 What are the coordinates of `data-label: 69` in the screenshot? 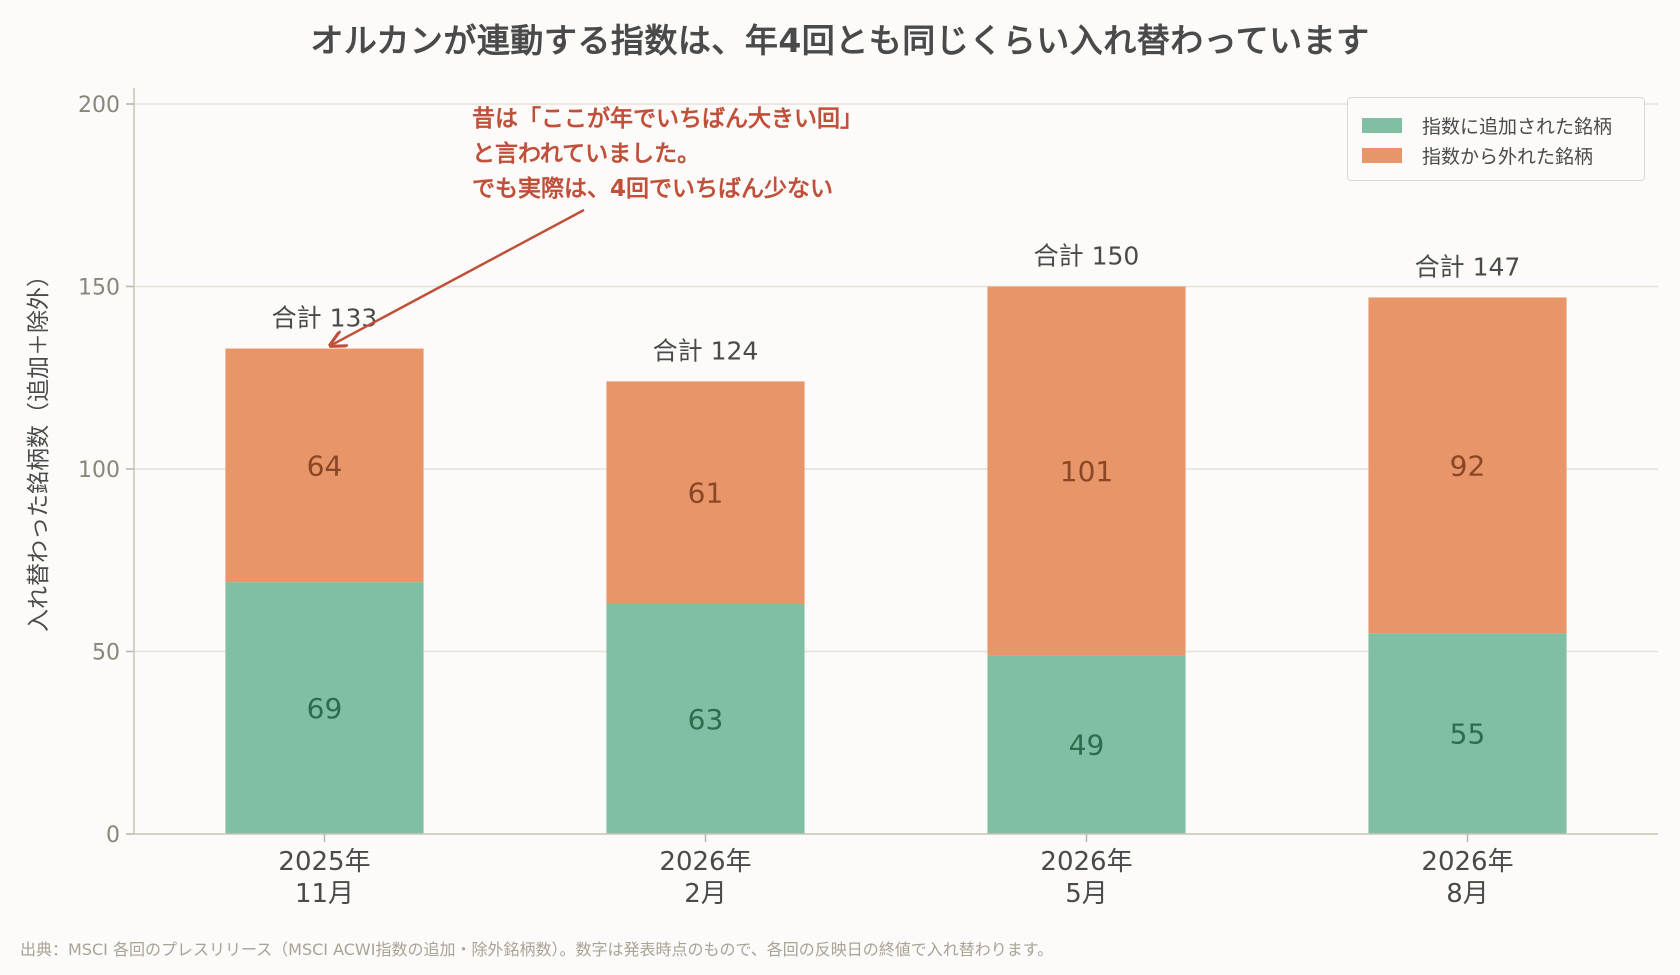 It's located at (325, 708).